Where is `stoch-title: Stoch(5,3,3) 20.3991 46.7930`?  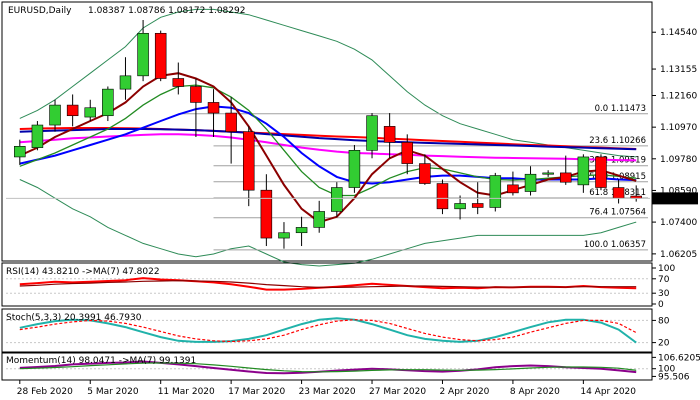 stoch-title: Stoch(5,3,3) 20.3991 46.7930 is located at coordinates (74, 318).